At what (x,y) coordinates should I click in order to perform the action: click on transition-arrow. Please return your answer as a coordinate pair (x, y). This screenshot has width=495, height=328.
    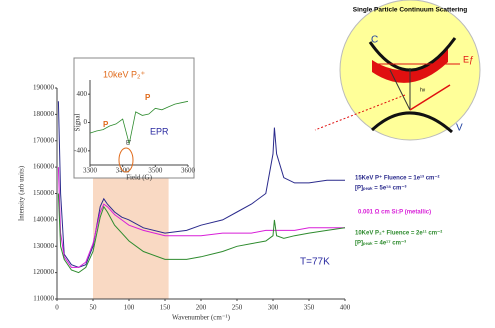
    Looking at the image, I should click on (400, 90).